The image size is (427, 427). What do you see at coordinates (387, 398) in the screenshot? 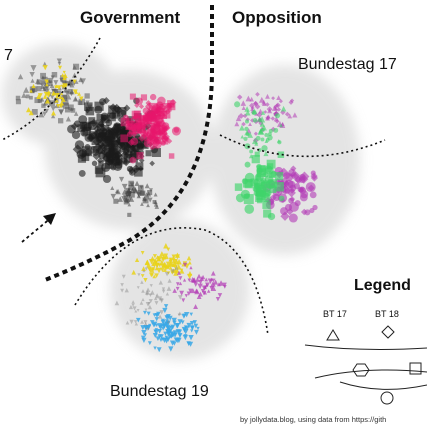
I see `circle-icon` at bounding box center [387, 398].